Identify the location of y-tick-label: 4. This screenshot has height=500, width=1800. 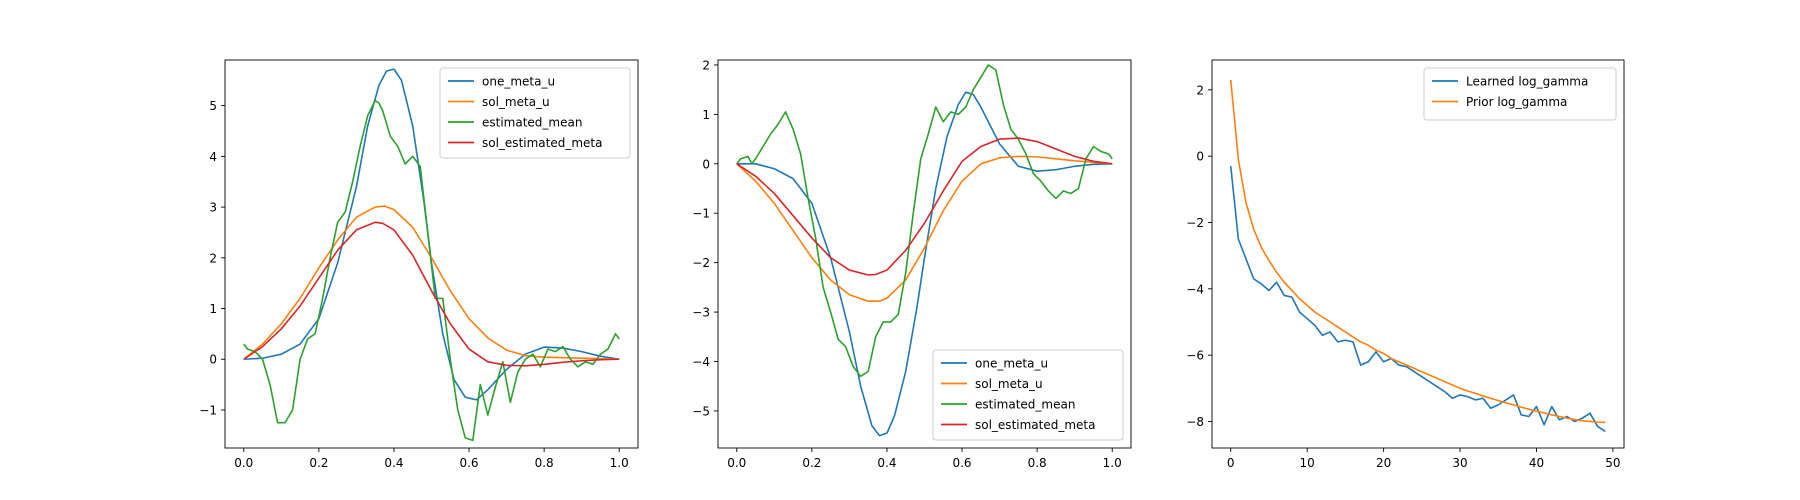
(213, 157).